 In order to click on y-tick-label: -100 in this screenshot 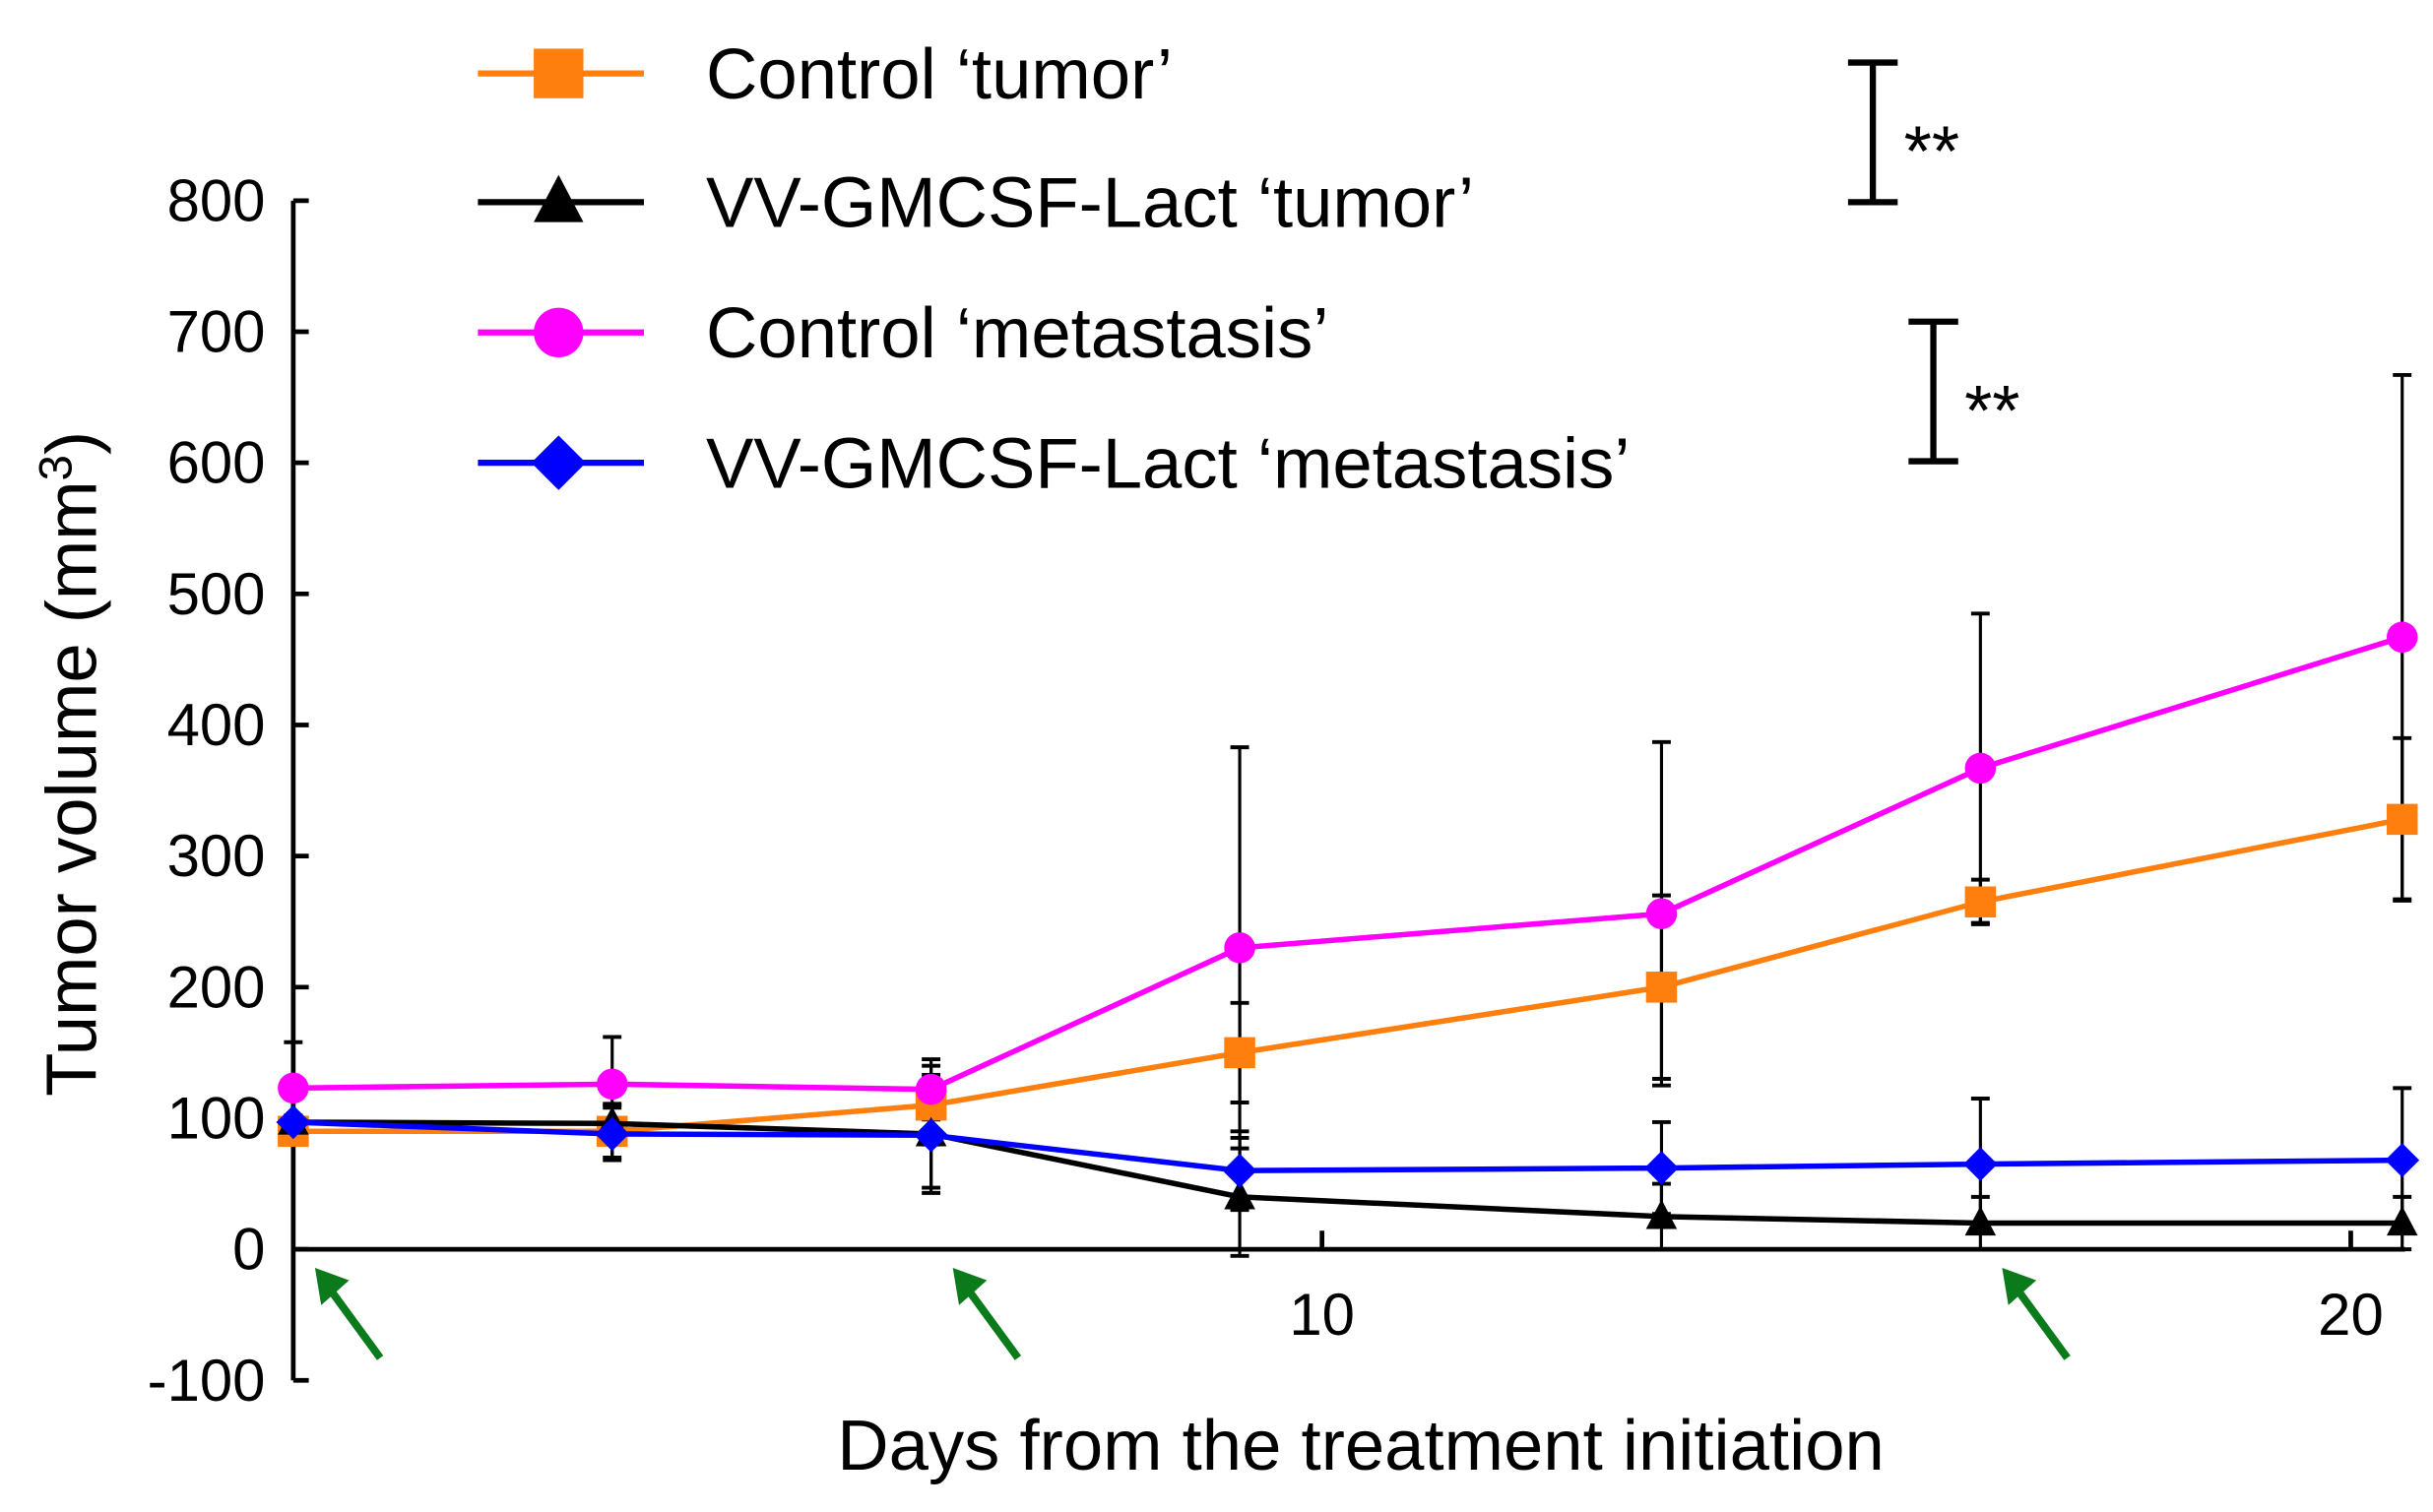, I will do `click(207, 1381)`.